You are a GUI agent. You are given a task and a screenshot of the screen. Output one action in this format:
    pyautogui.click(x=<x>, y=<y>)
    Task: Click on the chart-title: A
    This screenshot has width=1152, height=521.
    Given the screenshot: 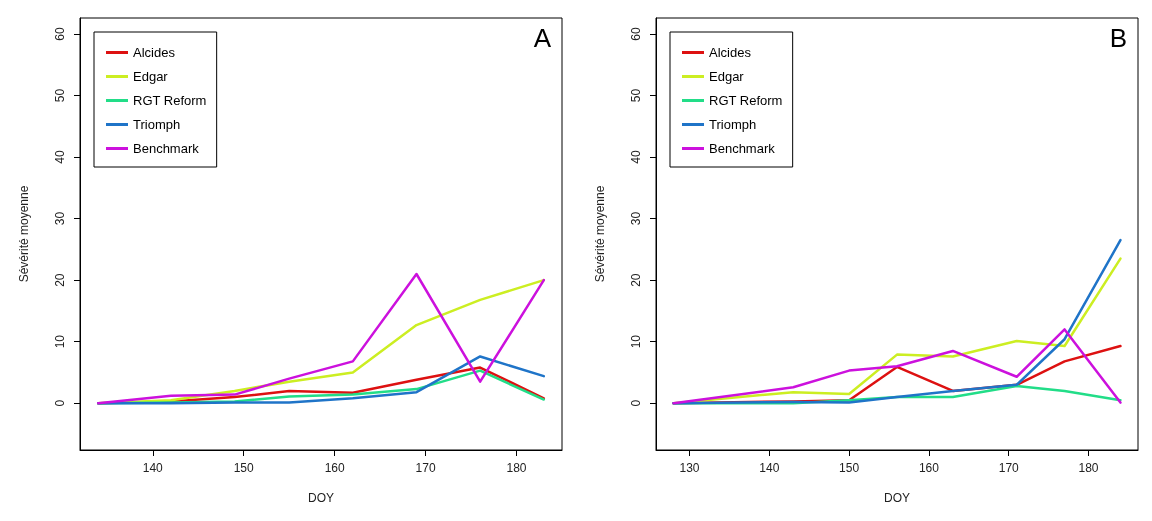 What is the action you would take?
    pyautogui.click(x=542, y=38)
    